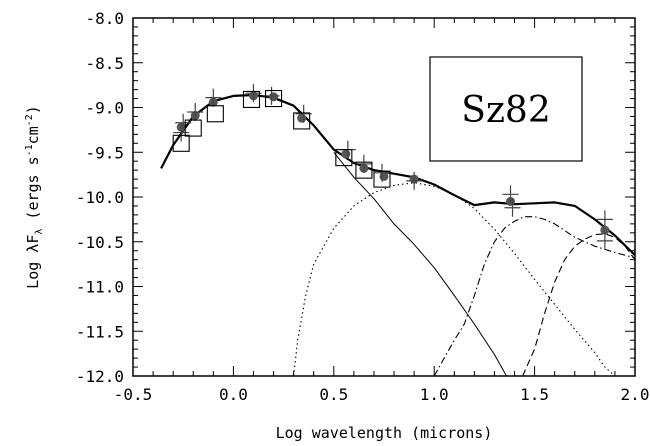 This screenshot has width=650, height=446. Describe the element at coordinates (33, 262) in the screenshot. I see `y-axis-title-prefix: Log λF` at that location.